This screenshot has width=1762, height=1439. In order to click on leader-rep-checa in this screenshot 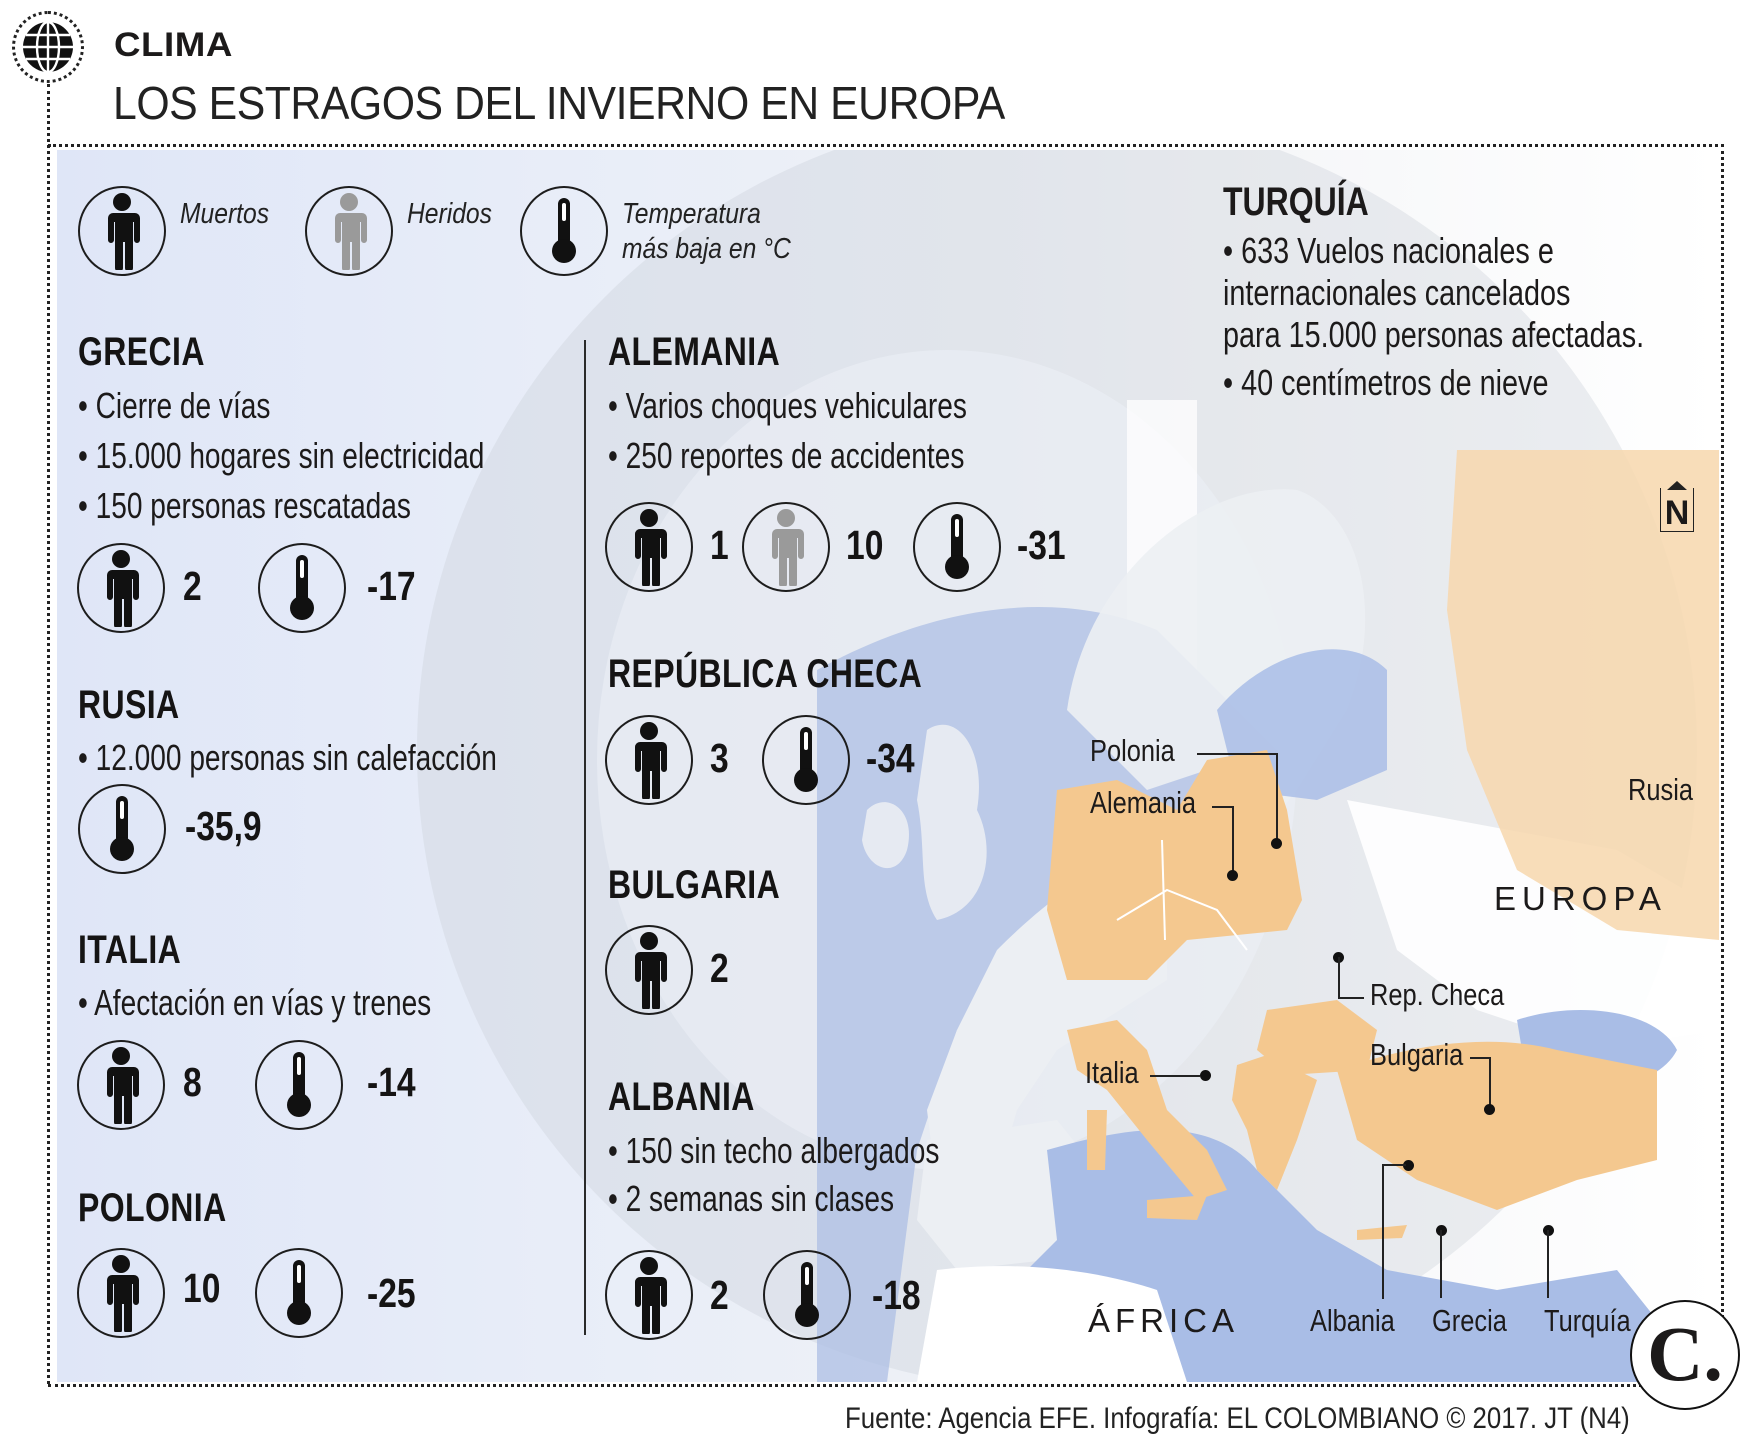, I will do `click(1351, 998)`.